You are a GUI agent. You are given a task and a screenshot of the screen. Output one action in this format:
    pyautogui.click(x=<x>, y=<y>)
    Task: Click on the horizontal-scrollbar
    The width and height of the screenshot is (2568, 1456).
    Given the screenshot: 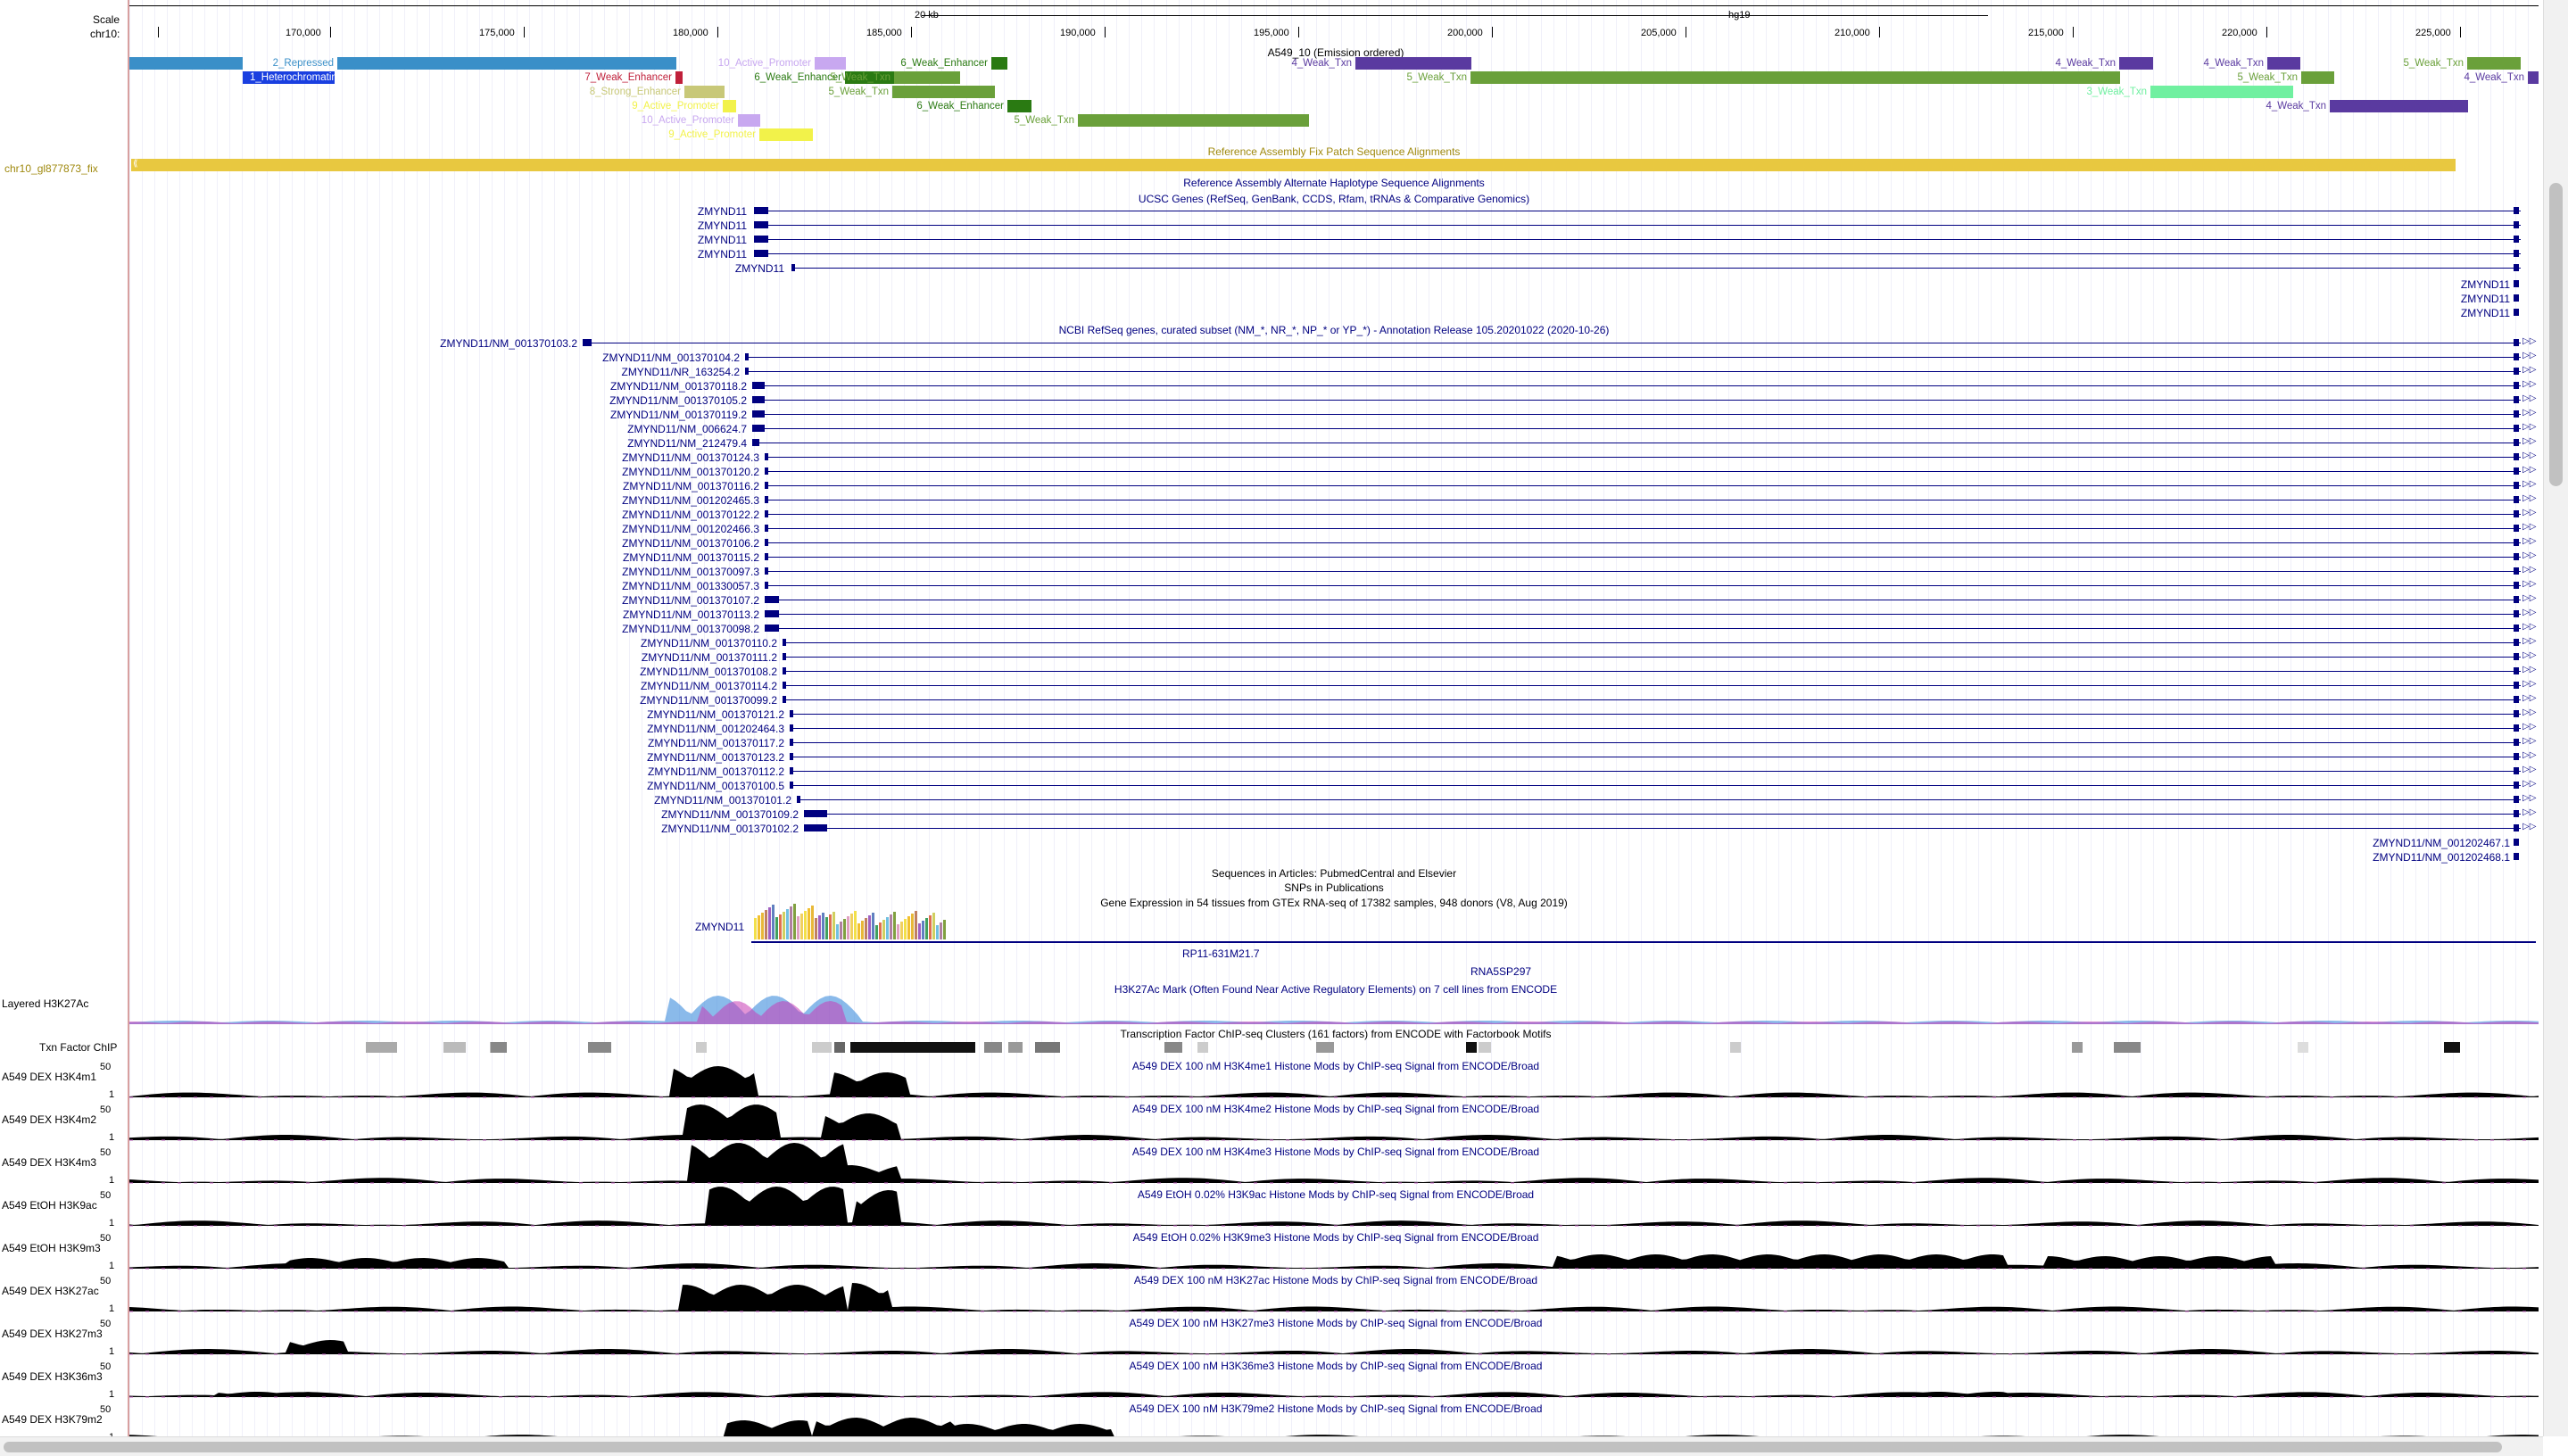 What is the action you would take?
    pyautogui.click(x=1271, y=1446)
    